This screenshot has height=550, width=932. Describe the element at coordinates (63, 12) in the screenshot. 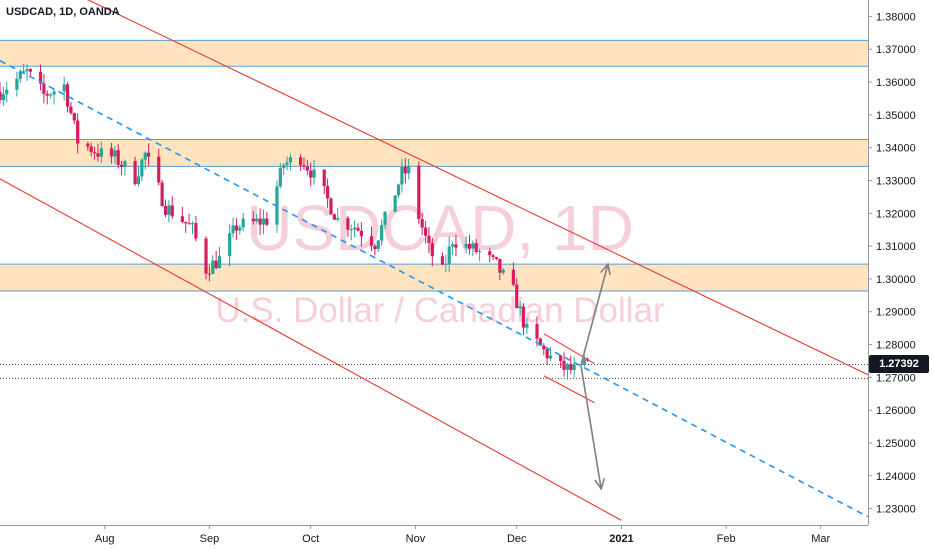

I see `symbol-info-label: USDCAD, 1D, OANDA` at that location.